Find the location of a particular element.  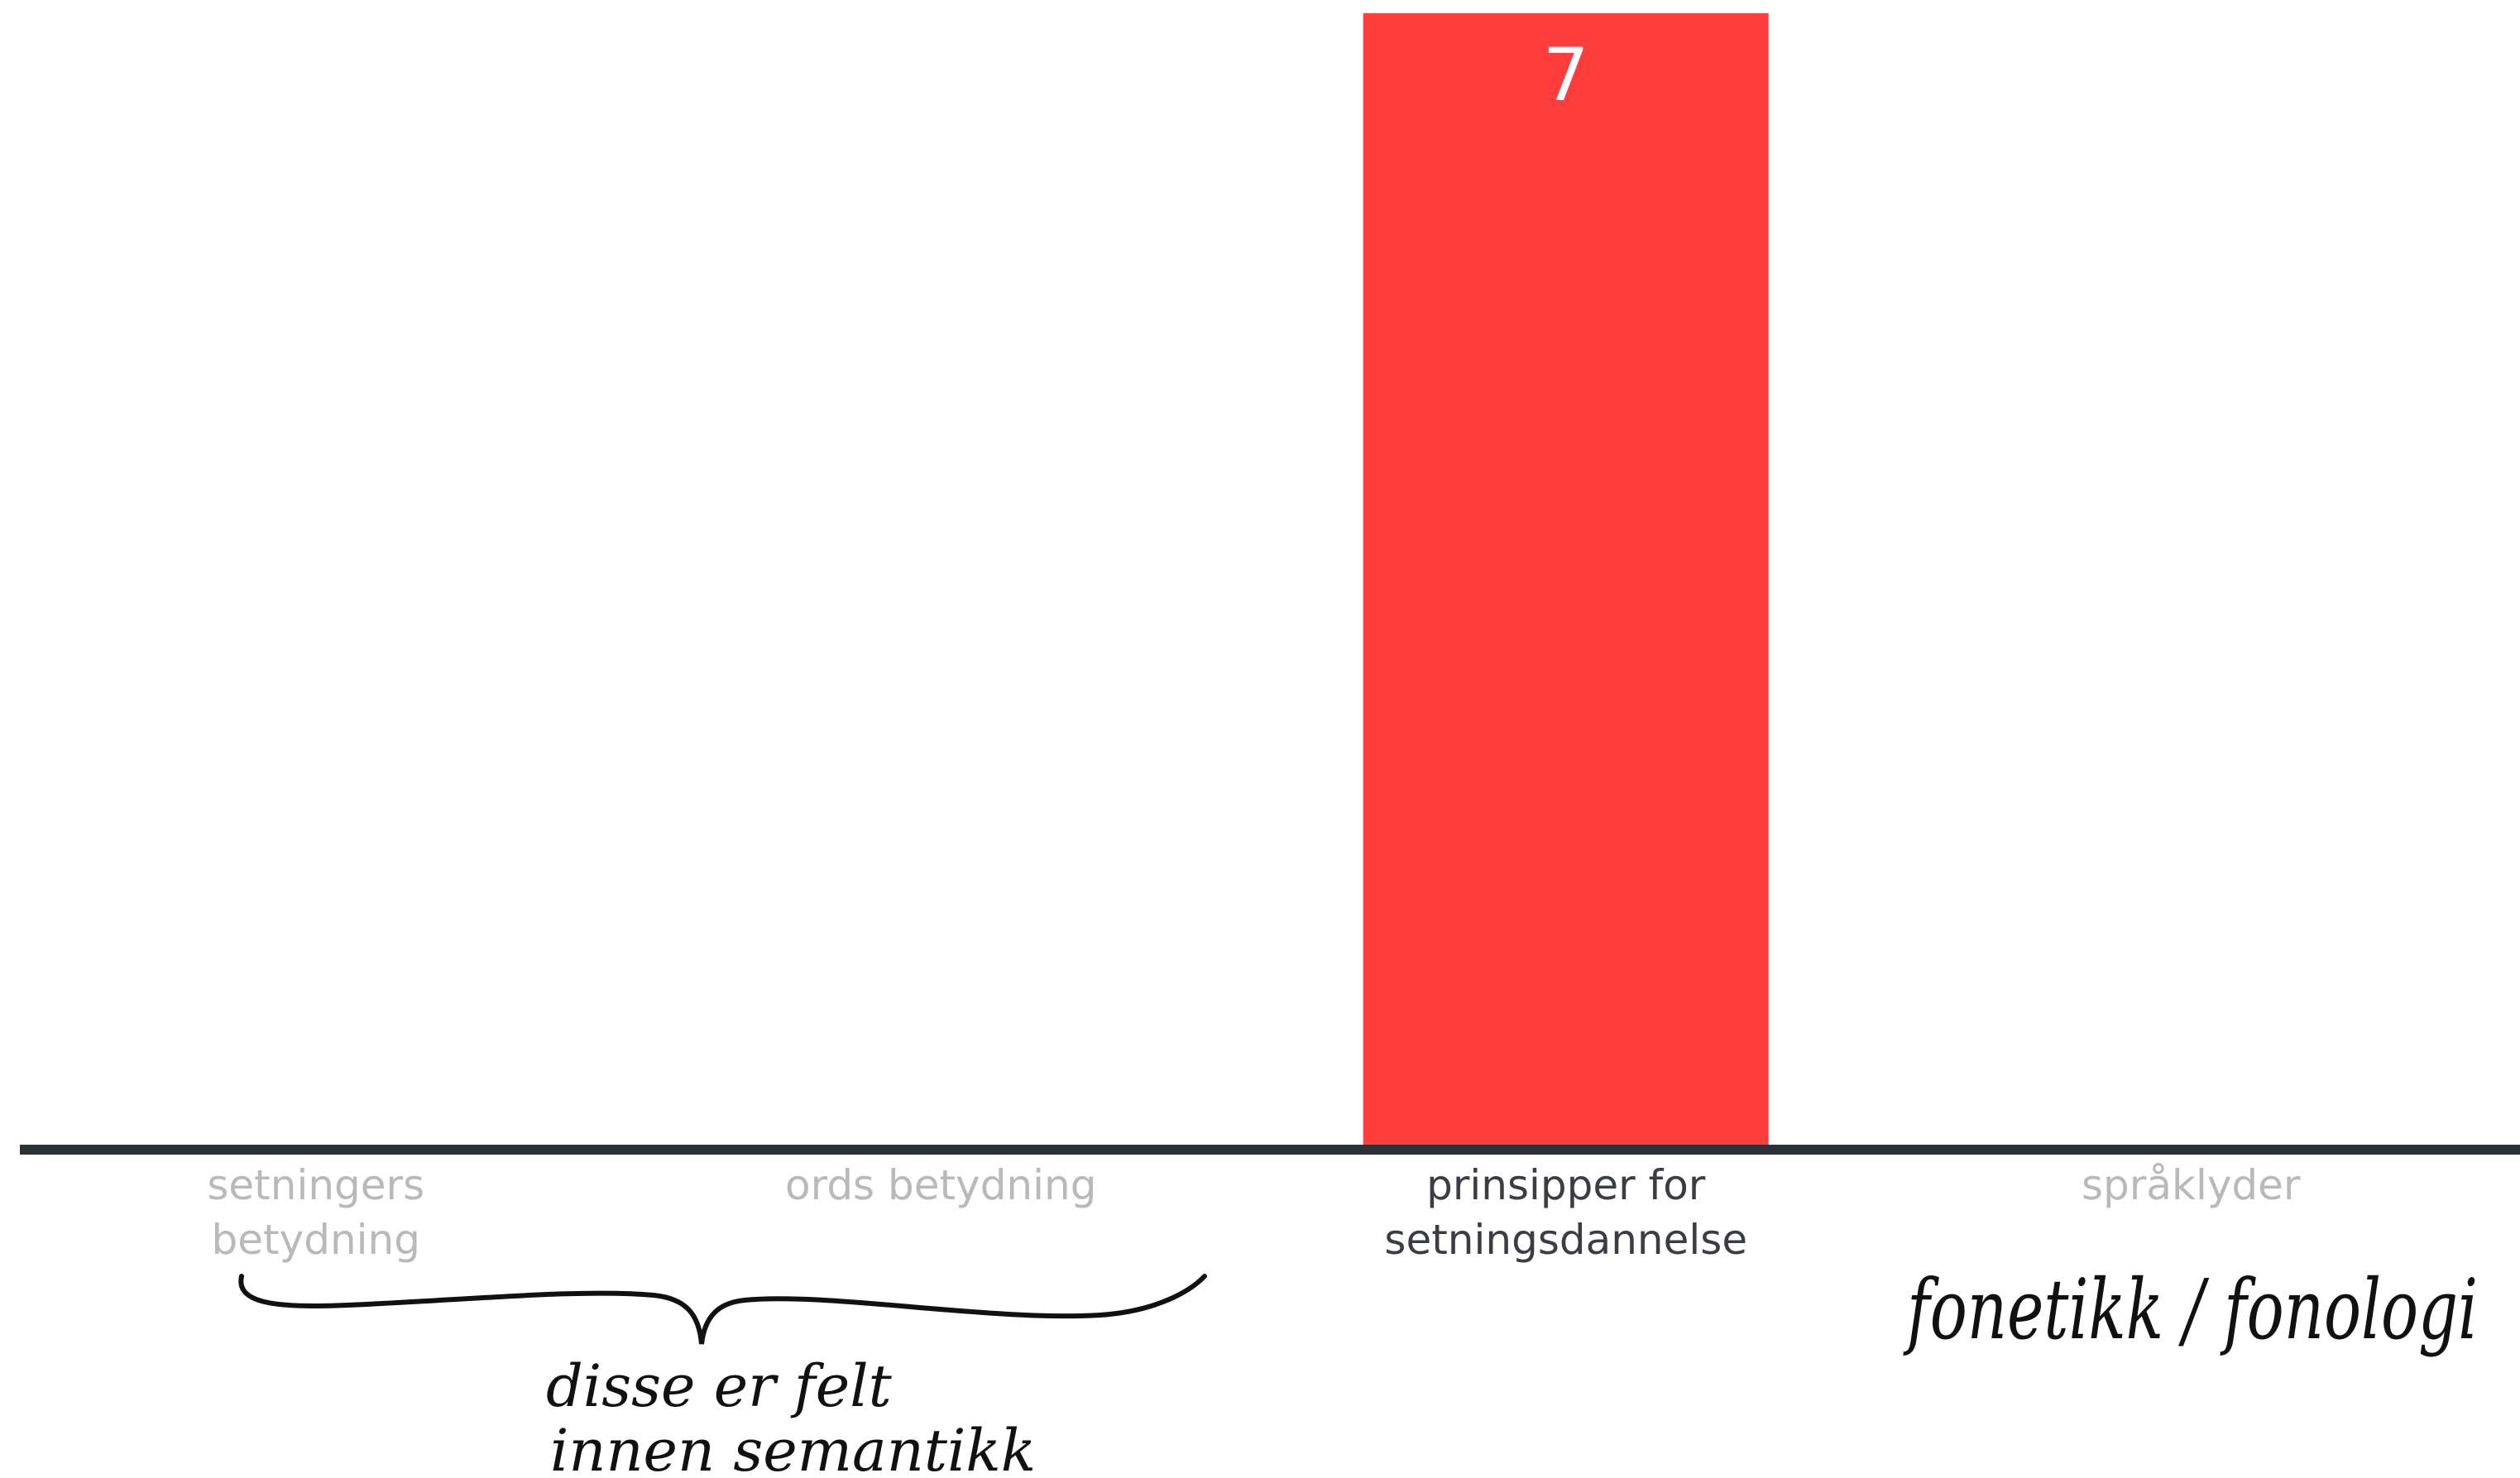

value-labels-layer: 7 is located at coordinates (1566, 74).